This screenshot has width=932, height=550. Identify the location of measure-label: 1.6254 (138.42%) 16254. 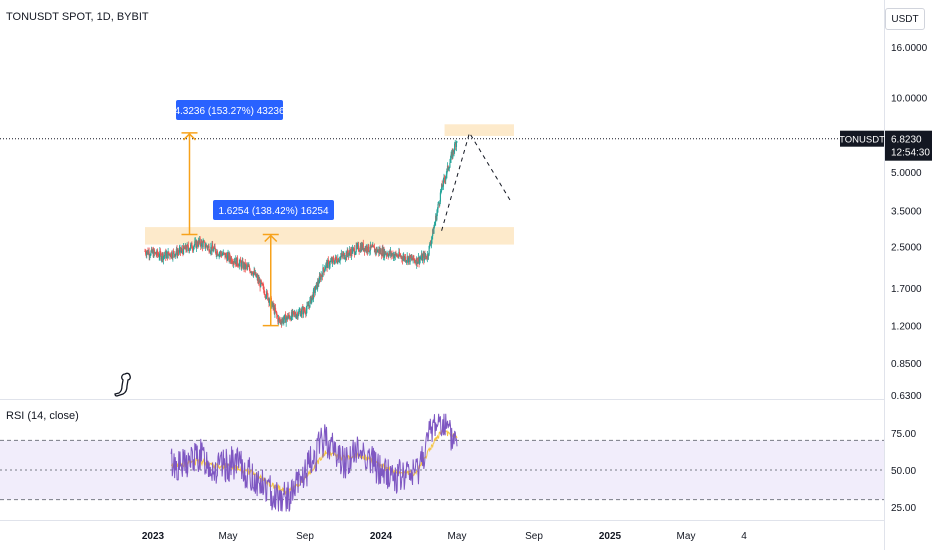
(273, 211).